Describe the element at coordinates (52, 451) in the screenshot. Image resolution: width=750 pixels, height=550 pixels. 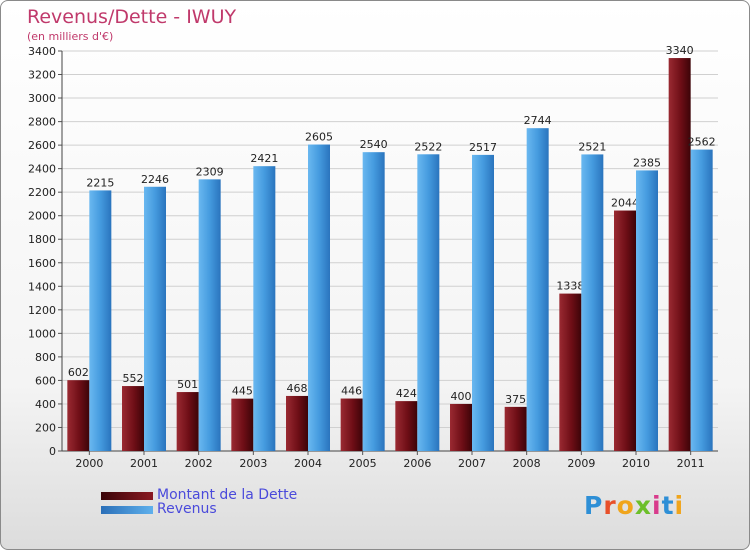
I see `y-tick-label: 0` at that location.